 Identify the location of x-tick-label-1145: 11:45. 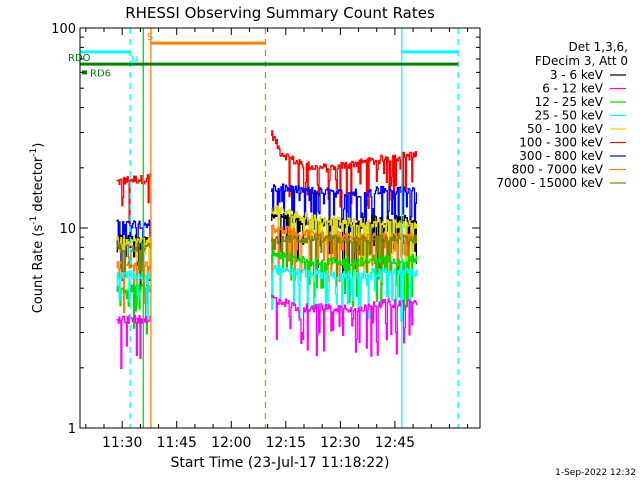
(177, 443).